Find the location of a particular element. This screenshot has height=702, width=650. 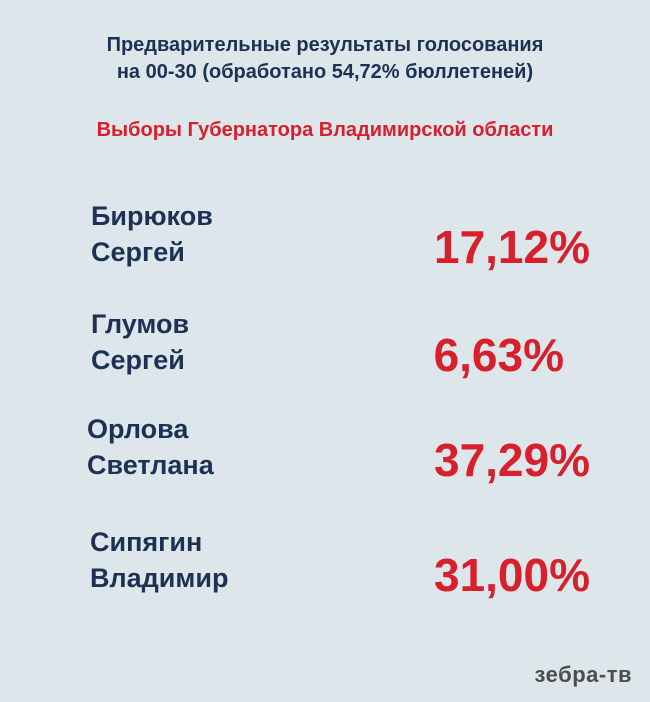

candidate-first-name: Владимир is located at coordinates (159, 578).